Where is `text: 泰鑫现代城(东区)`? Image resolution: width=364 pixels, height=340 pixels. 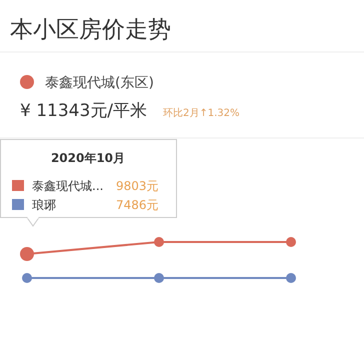 text: 泰鑫现代城(东区) is located at coordinates (99, 83).